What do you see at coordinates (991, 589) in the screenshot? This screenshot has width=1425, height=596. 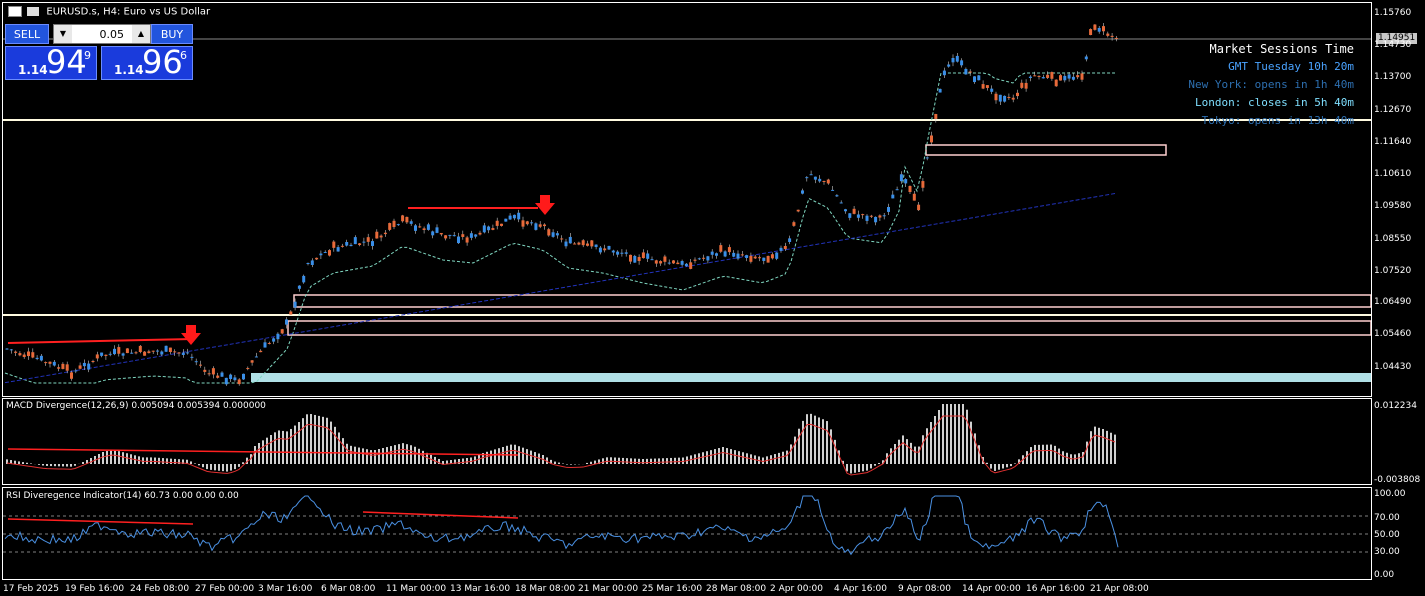 I see `time-axis-label: 14 Apr 00:00` at bounding box center [991, 589].